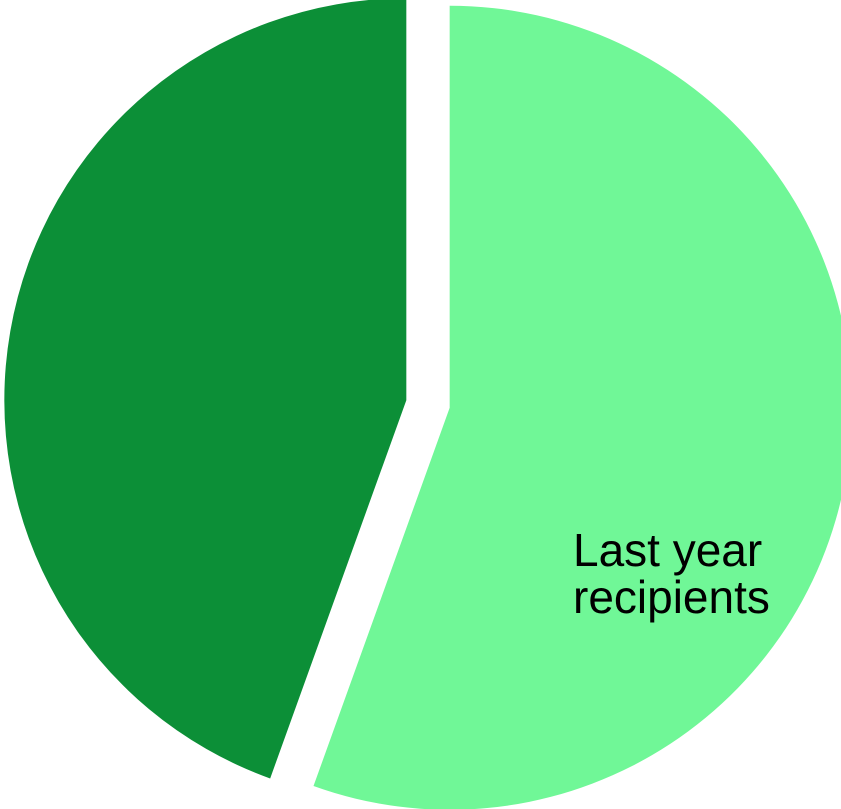 Image resolution: width=841 pixels, height=809 pixels. What do you see at coordinates (667, 550) in the screenshot?
I see `slice-label-line: Last year` at bounding box center [667, 550].